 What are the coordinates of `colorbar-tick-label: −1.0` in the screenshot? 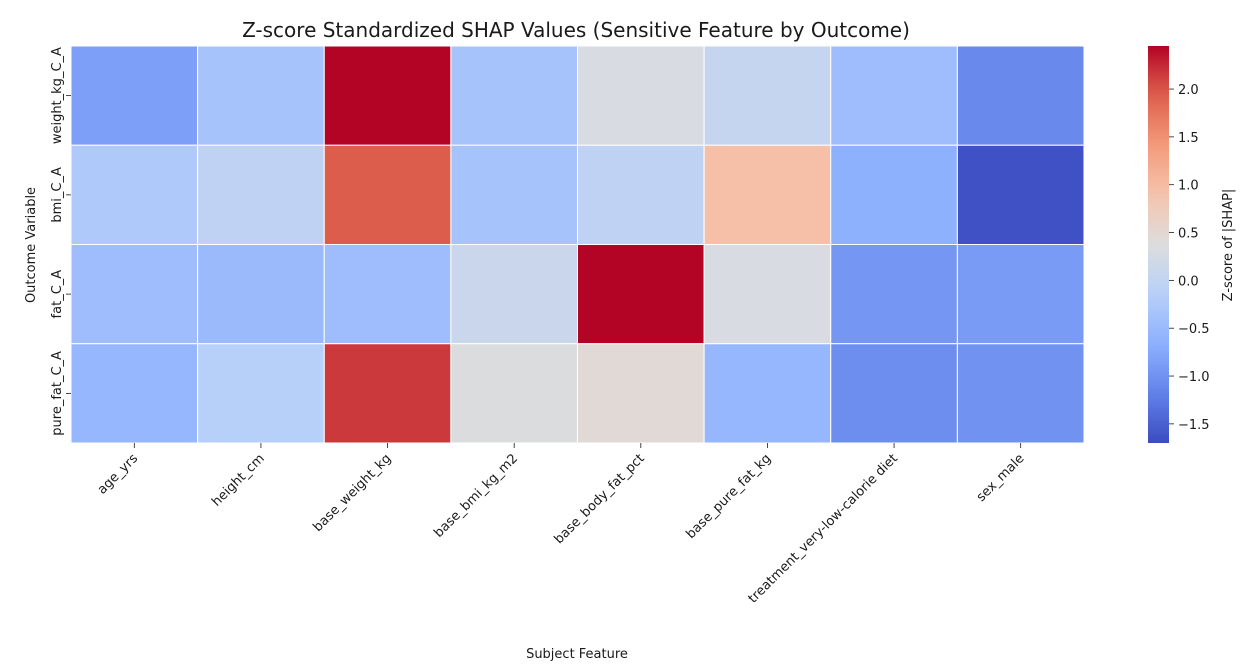 It's located at (1194, 377).